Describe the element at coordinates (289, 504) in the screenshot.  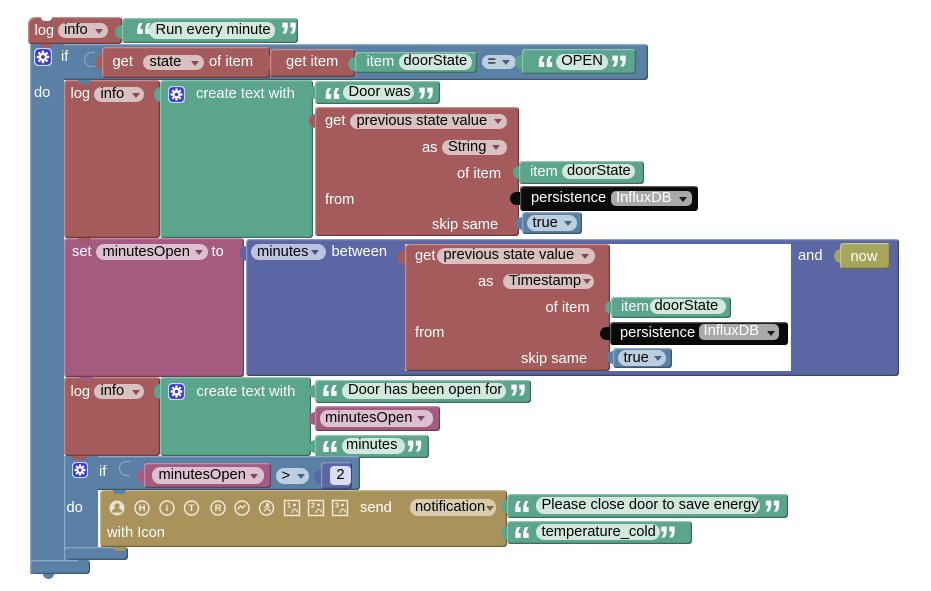
I see `svg-text: 1` at that location.